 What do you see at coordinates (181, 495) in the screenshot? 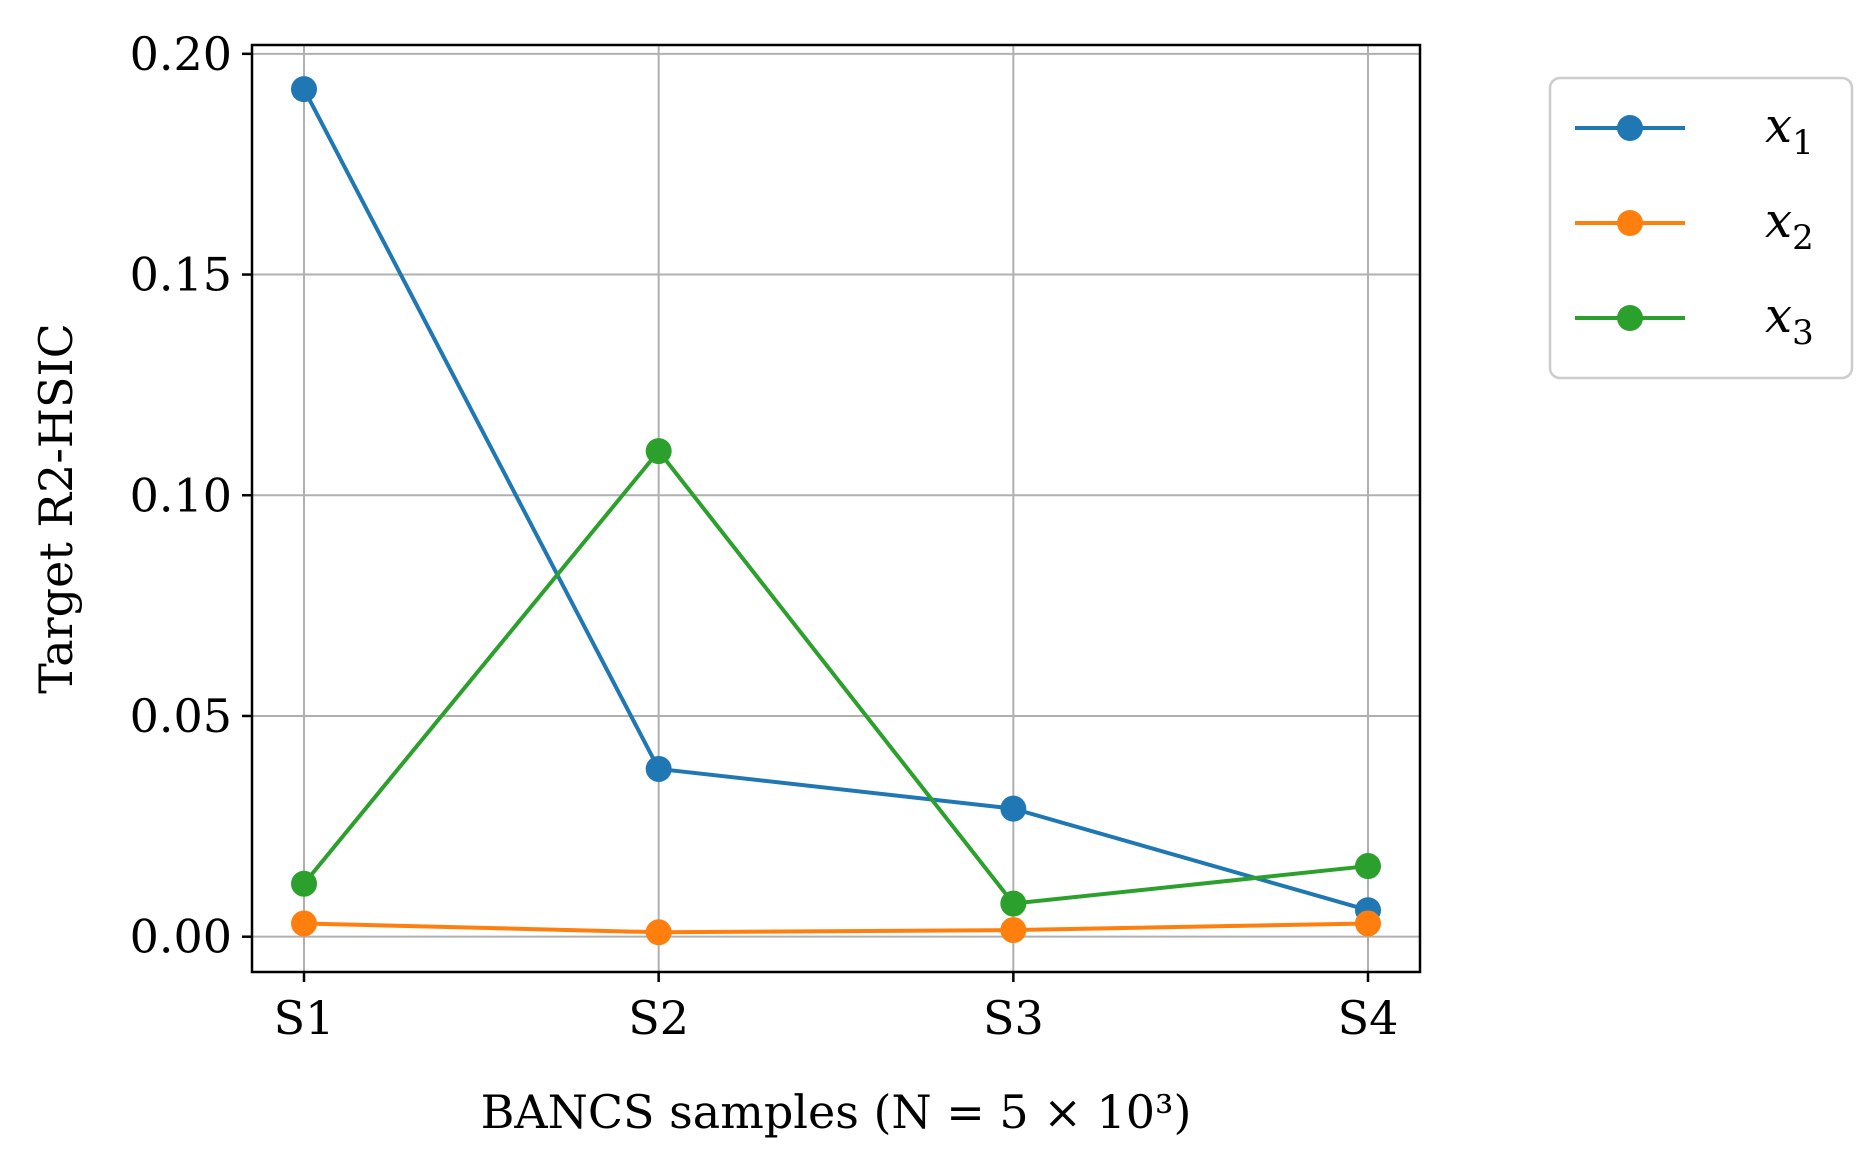
I see `y-tick-label: 0.10` at bounding box center [181, 495].